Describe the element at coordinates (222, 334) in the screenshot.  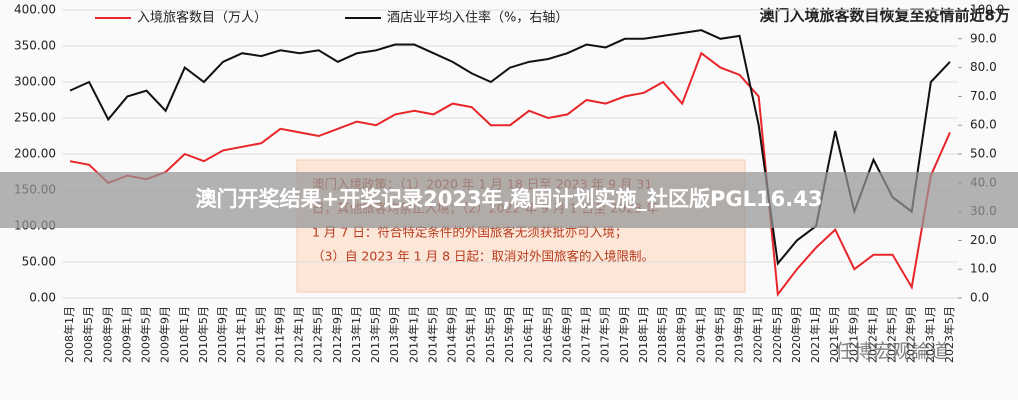
I see `x-tick-label: 2010年9月` at that location.